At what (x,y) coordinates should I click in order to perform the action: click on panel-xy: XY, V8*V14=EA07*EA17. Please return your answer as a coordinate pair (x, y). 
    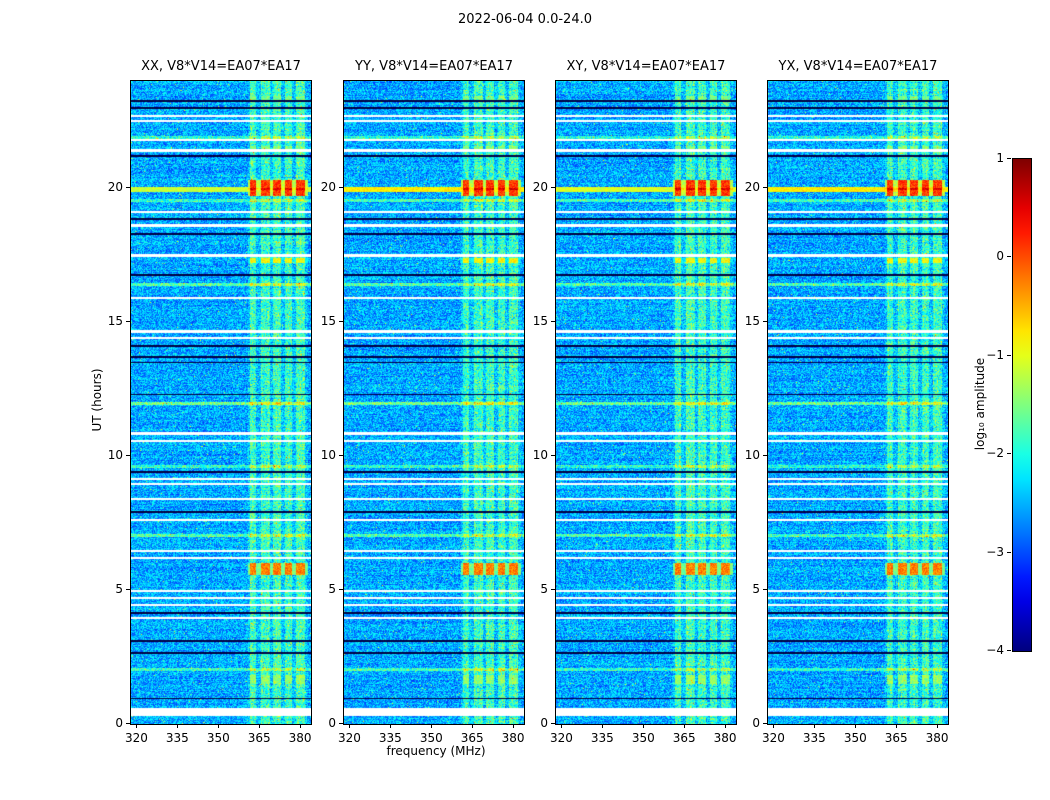
    Looking at the image, I should click on (646, 392).